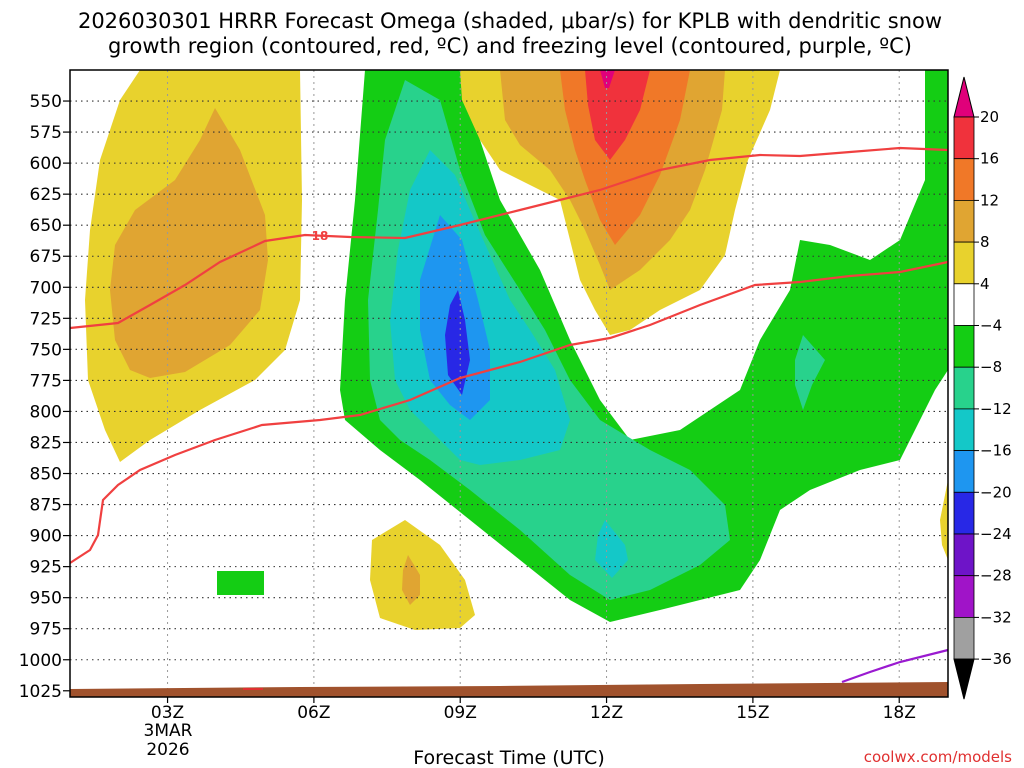 The width and height of the screenshot is (1024, 768). I want to click on x-axis-label: Forecast Time (UTC), so click(508, 757).